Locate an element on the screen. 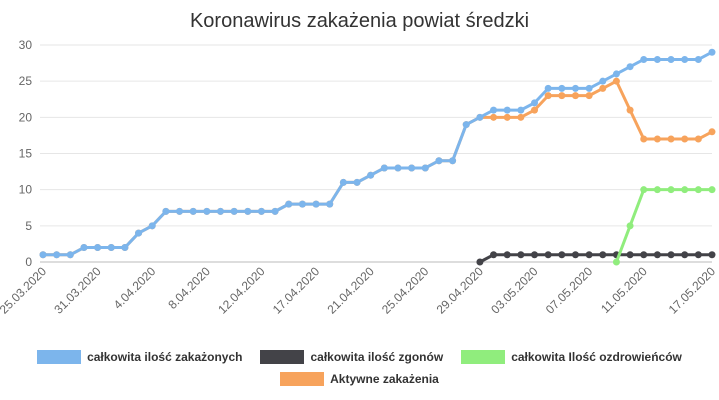  x-tick-label: 12.04.2020 is located at coordinates (241, 290).